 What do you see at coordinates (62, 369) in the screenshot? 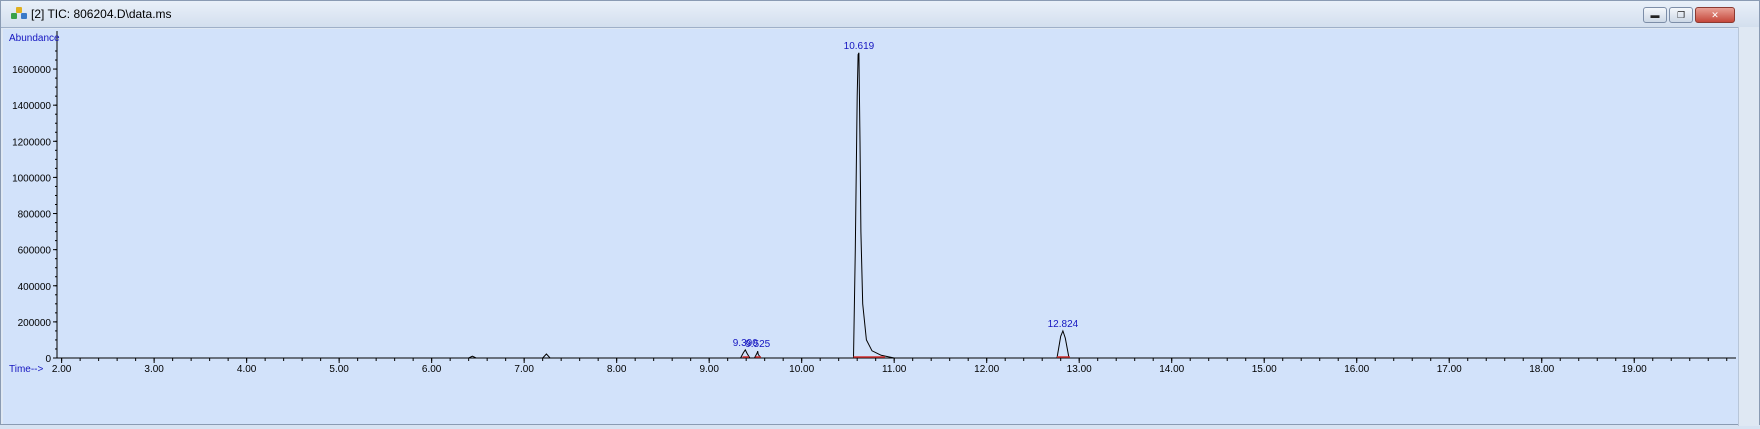
I see `x-tick-label: 2.00` at bounding box center [62, 369].